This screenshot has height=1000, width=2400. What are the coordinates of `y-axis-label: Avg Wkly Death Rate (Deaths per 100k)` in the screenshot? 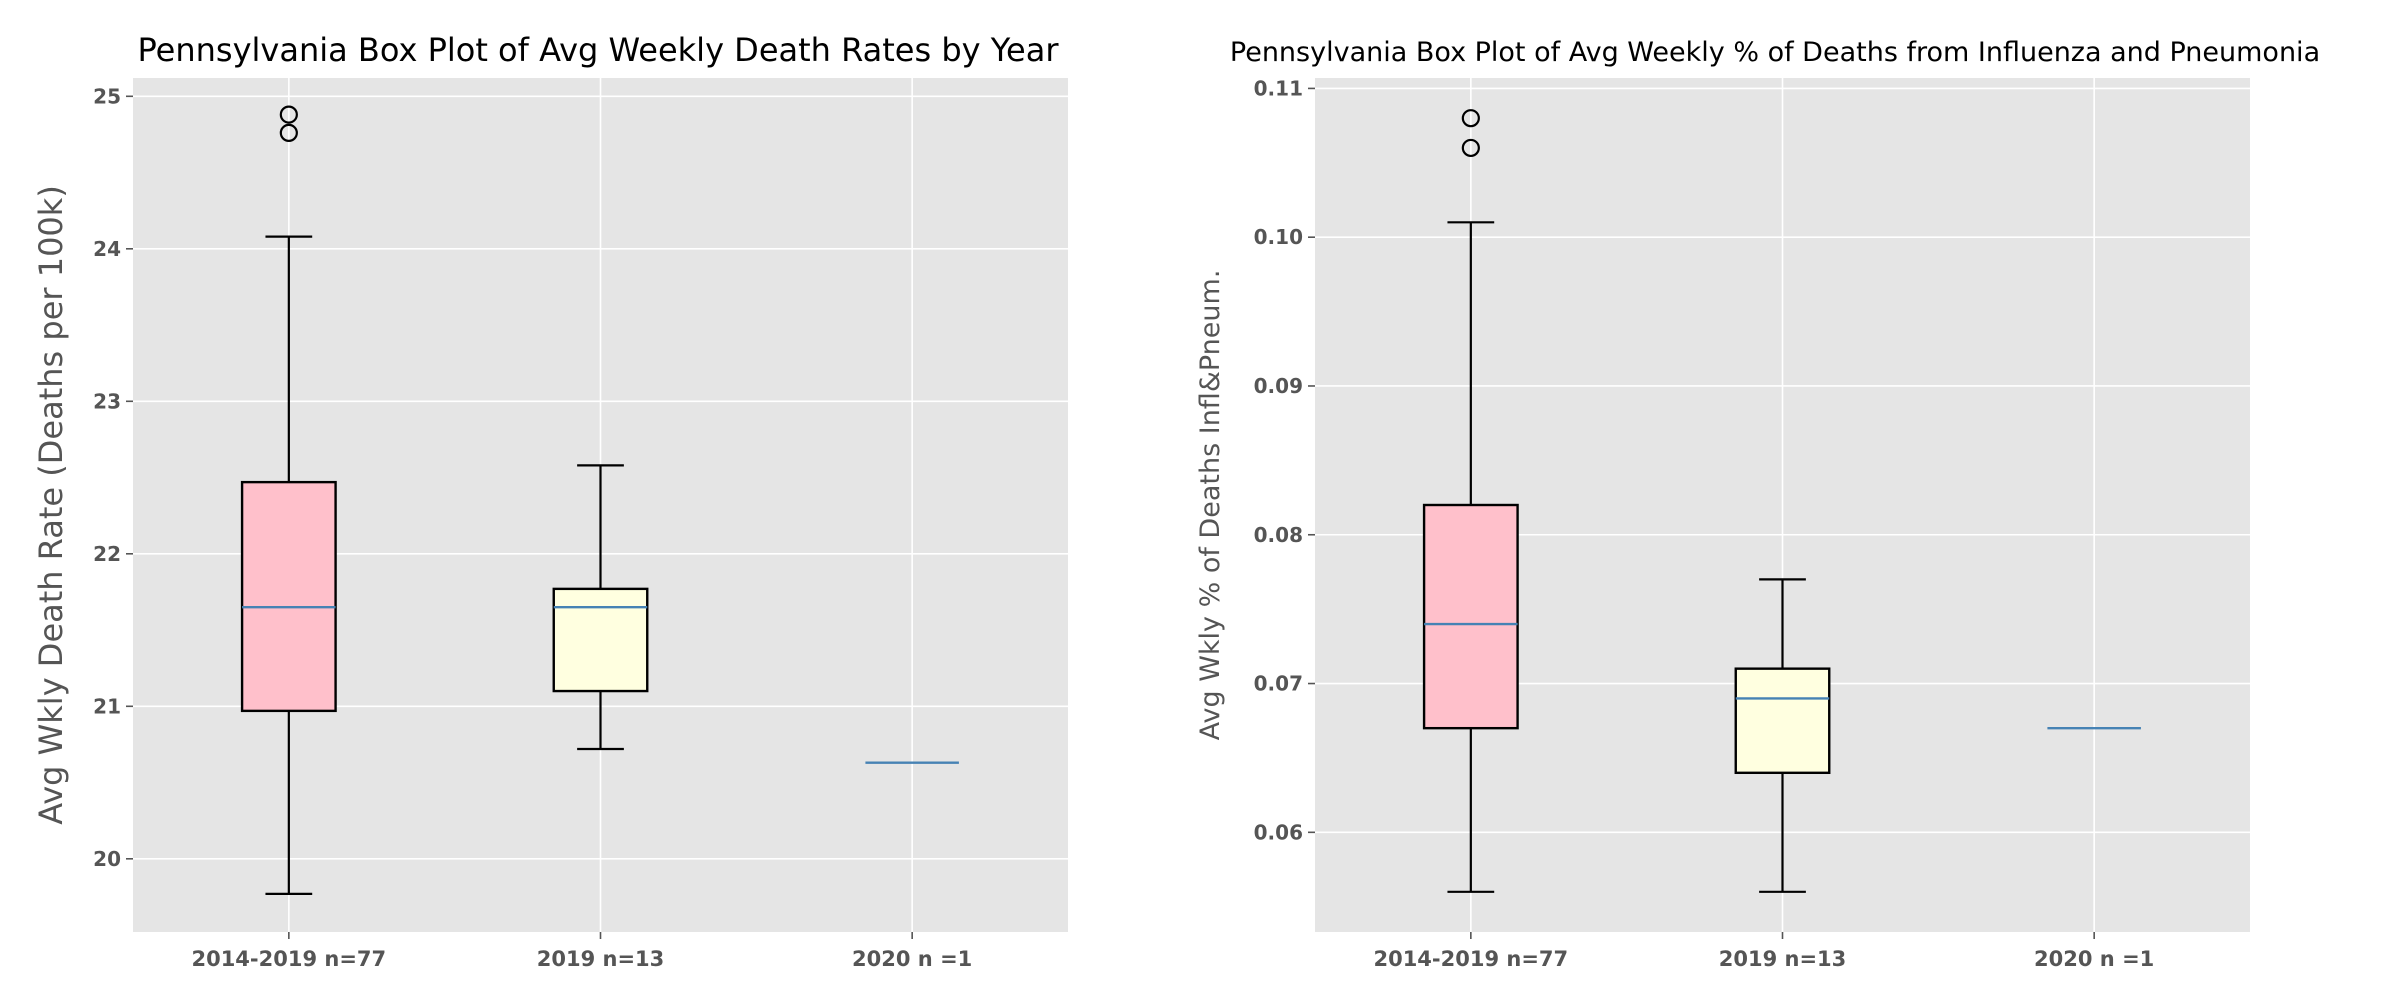 It's located at (51, 505).